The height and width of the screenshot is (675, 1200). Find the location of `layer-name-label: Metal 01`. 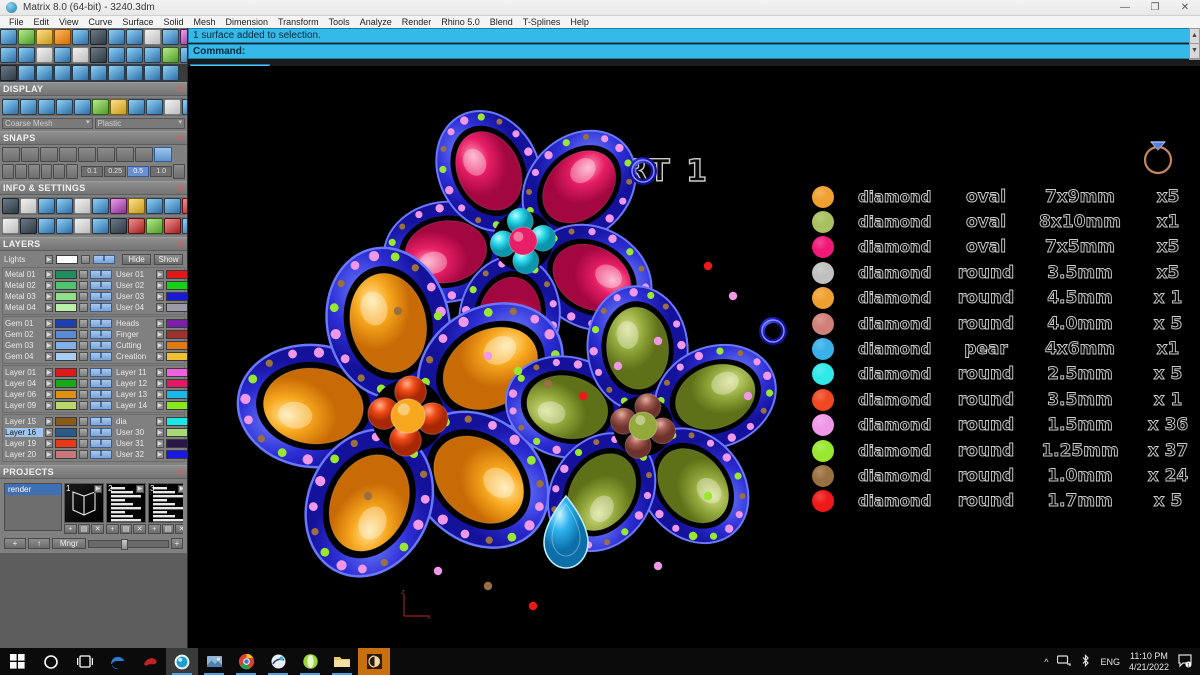

layer-name-label: Metal 01 is located at coordinates (20, 274).